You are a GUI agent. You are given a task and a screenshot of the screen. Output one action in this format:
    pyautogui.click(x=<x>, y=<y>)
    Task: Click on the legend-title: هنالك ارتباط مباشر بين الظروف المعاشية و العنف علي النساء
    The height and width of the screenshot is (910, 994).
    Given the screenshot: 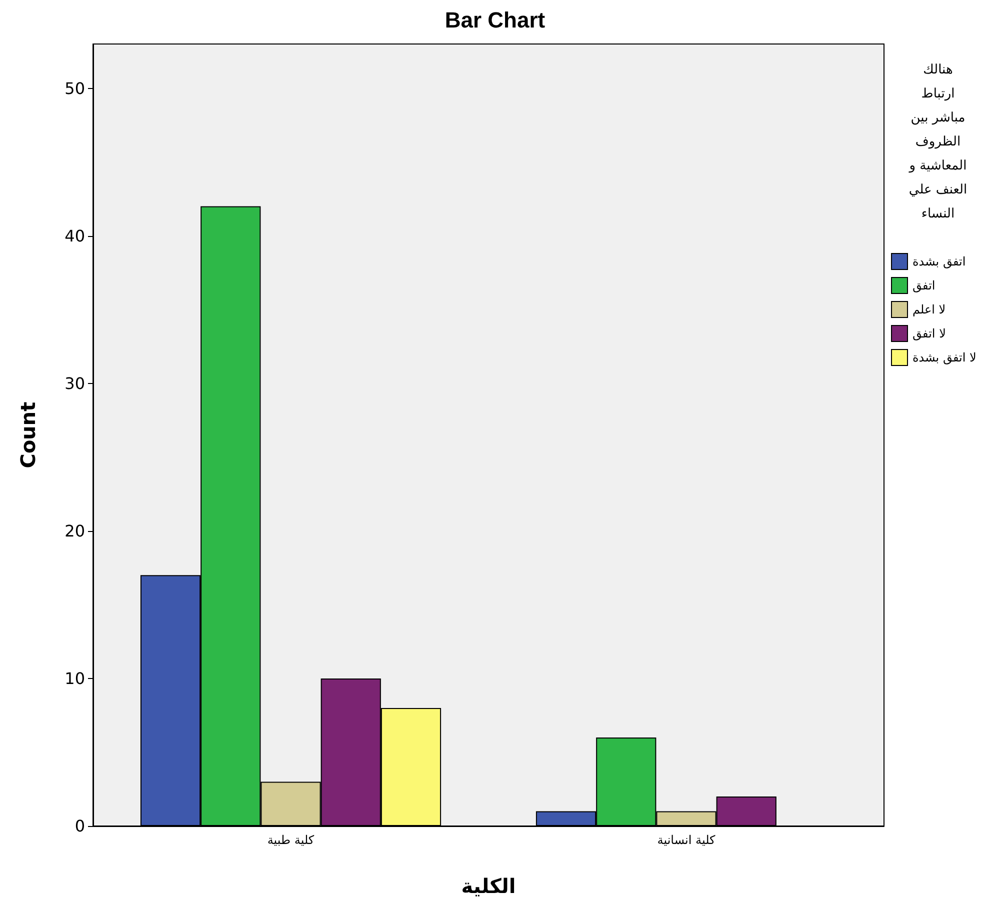 What is the action you would take?
    pyautogui.click(x=938, y=142)
    